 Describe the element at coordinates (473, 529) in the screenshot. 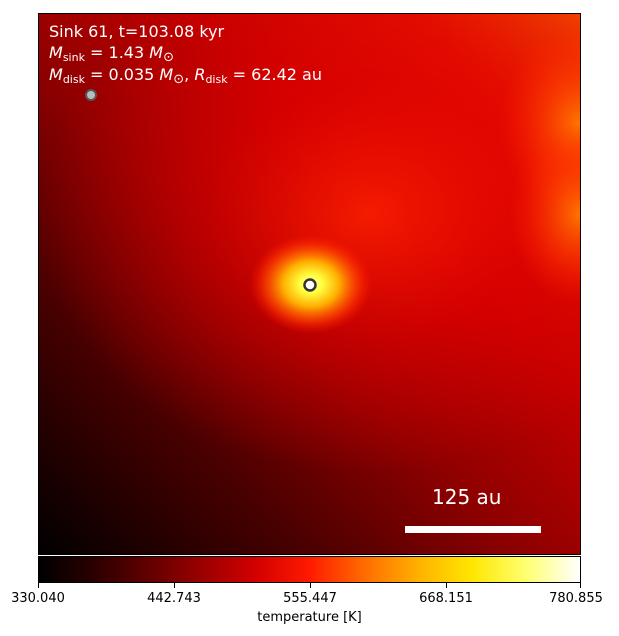

I see `scalebar-line` at that location.